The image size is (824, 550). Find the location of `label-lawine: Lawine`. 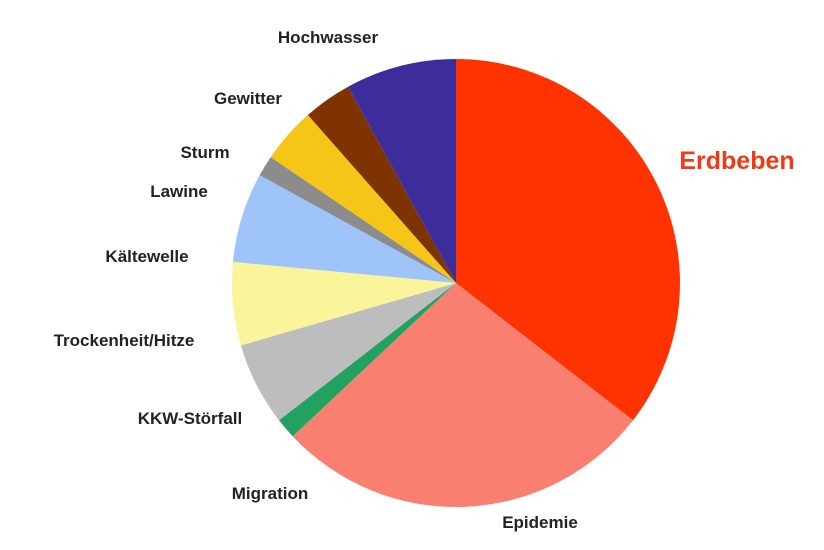

label-lawine: Lawine is located at coordinates (179, 191).